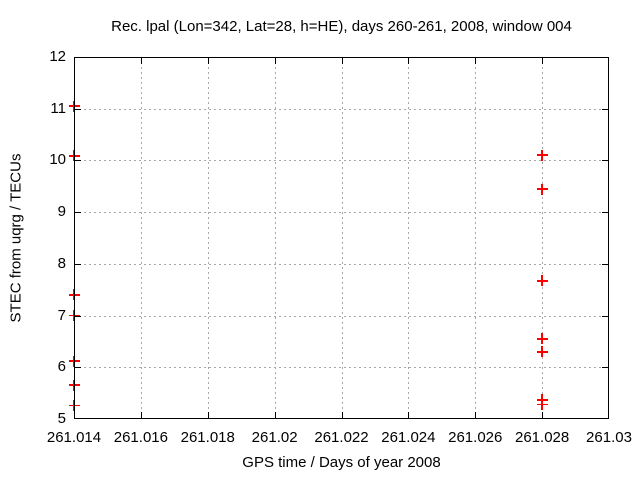 The image size is (640, 480). I want to click on y-axis-label: STEC from uqrg / TECUs, so click(15, 238).